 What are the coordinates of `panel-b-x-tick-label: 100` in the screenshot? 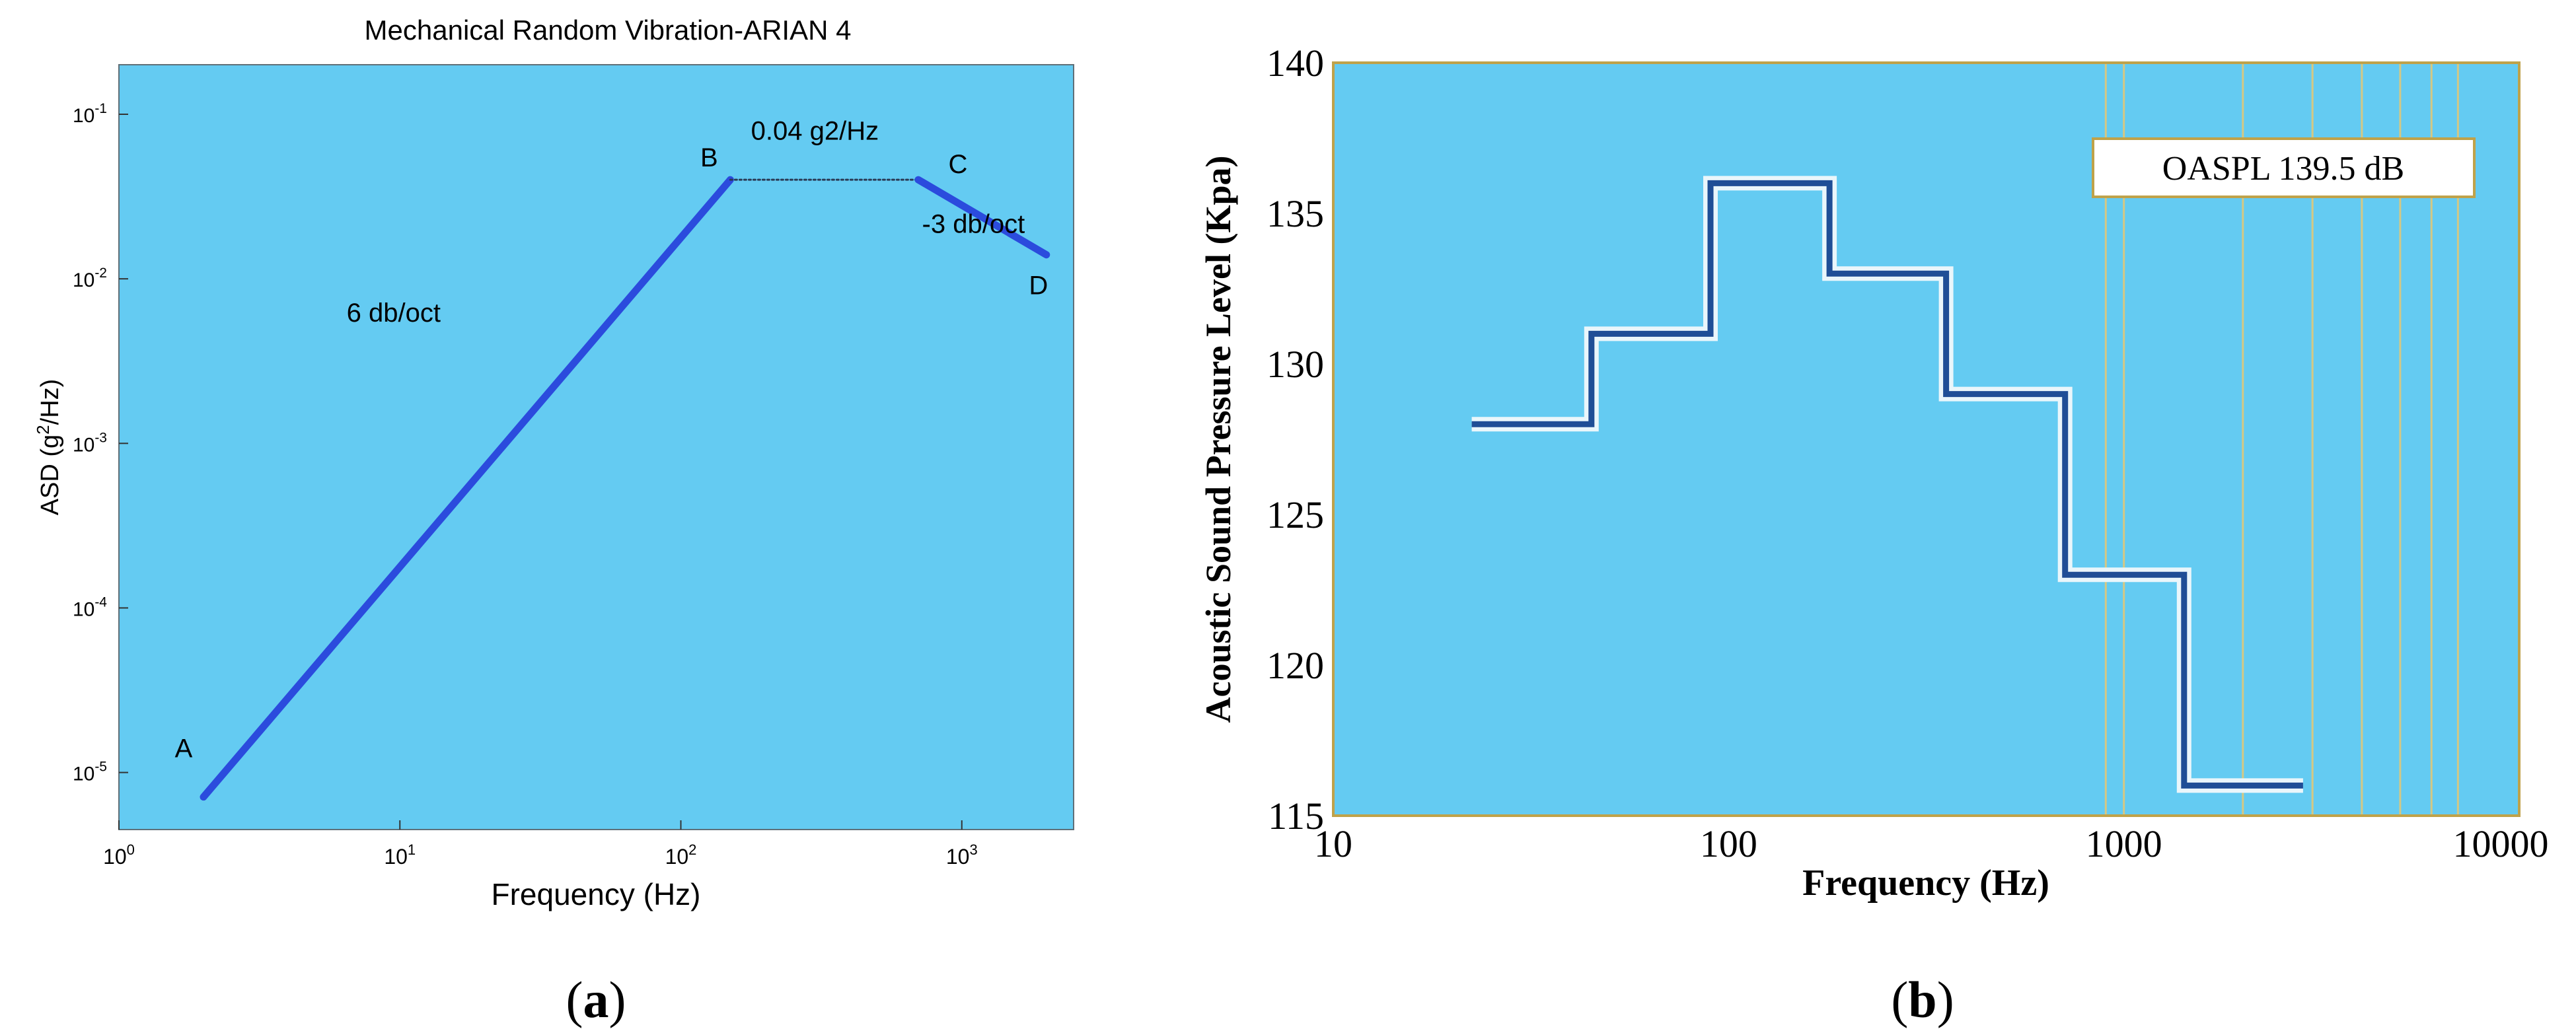 It's located at (1728, 844).